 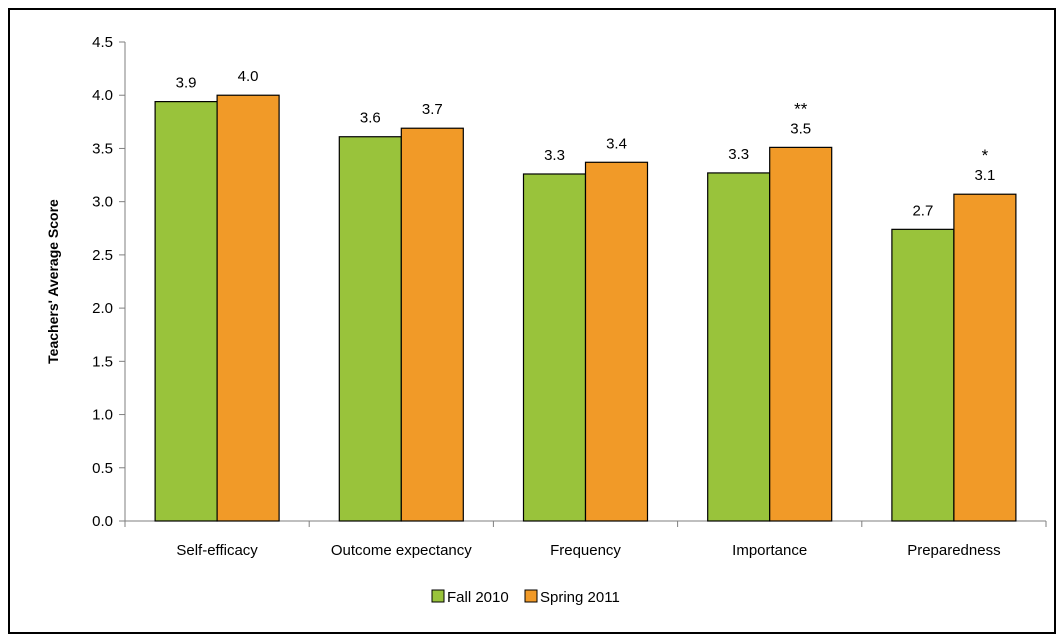 I want to click on y-tick-label: 3.0, so click(x=102, y=202).